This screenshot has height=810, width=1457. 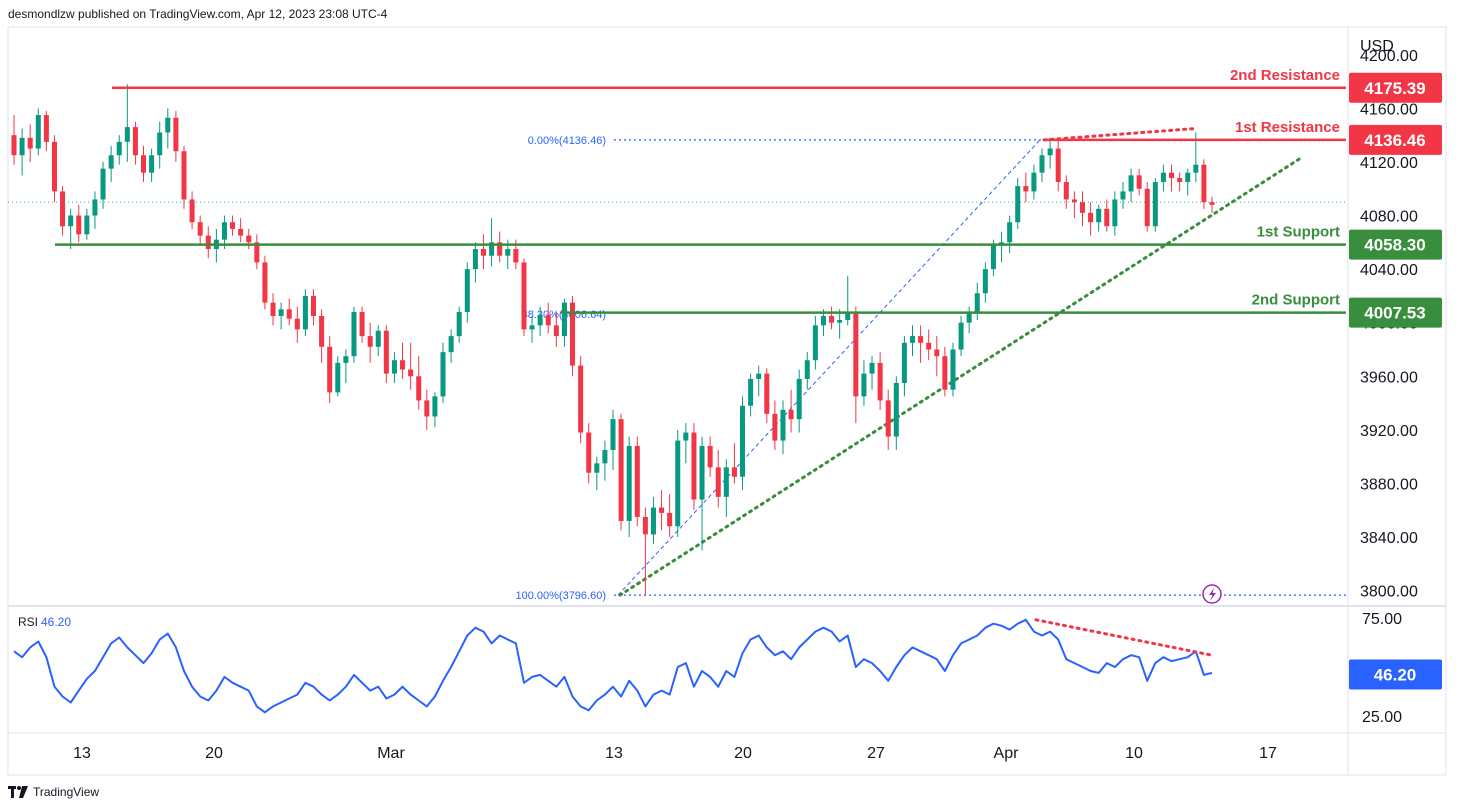 What do you see at coordinates (1212, 594) in the screenshot?
I see `alert-icon` at bounding box center [1212, 594].